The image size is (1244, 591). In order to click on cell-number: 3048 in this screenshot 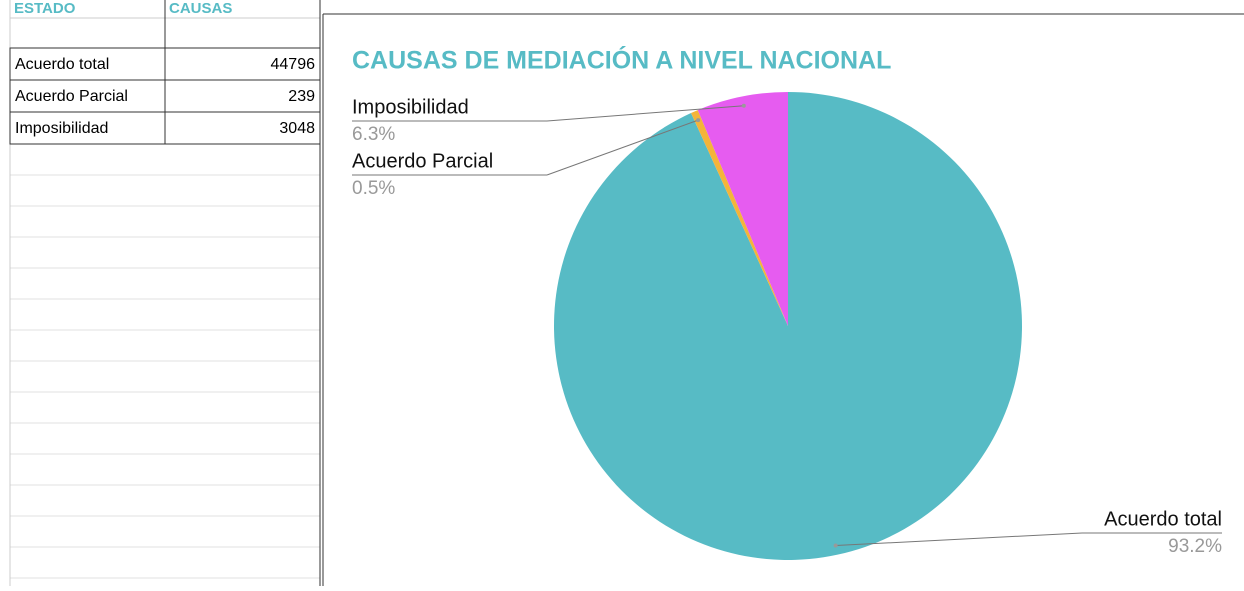, I will do `click(297, 128)`.